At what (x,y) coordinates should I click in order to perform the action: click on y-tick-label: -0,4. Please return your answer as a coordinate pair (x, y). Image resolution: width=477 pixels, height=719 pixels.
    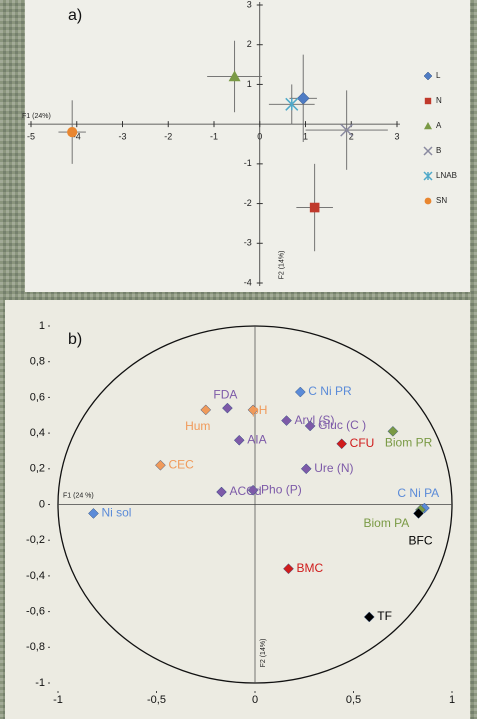
    Looking at the image, I should click on (35, 576).